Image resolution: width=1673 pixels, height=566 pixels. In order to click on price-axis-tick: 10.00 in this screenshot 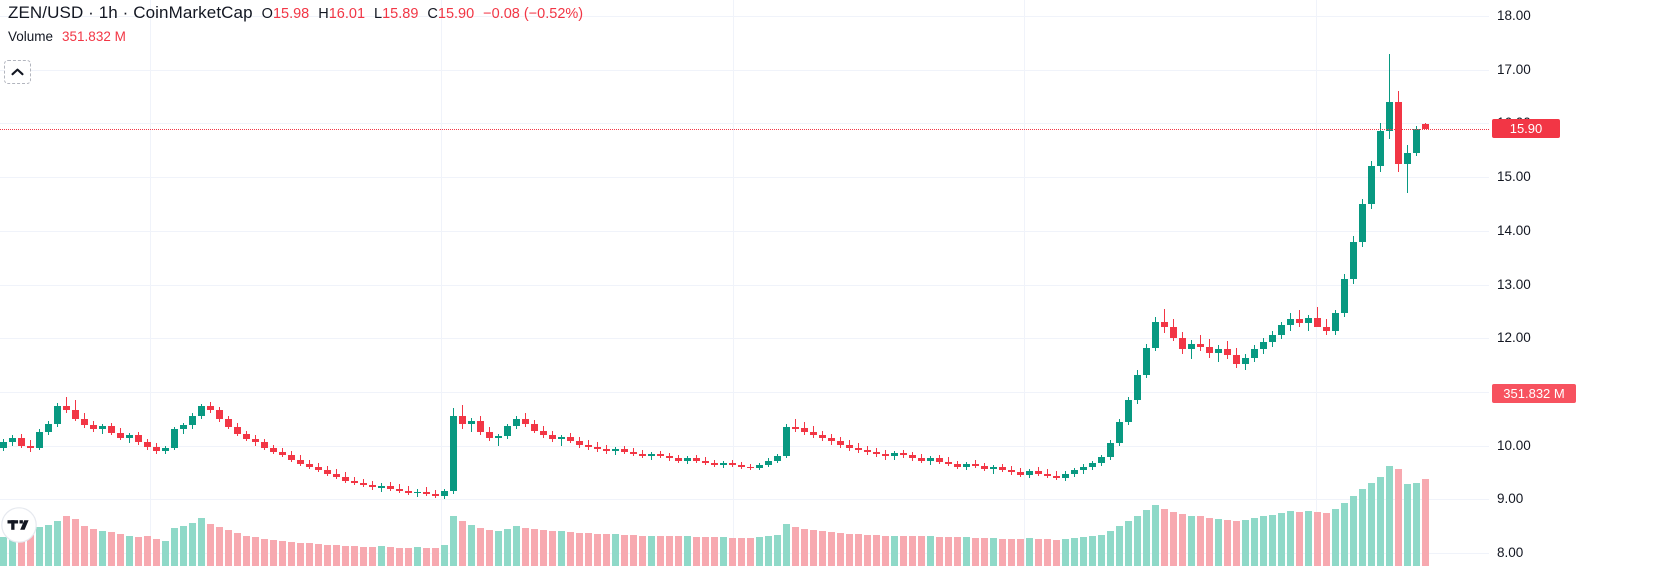, I will do `click(1514, 445)`.